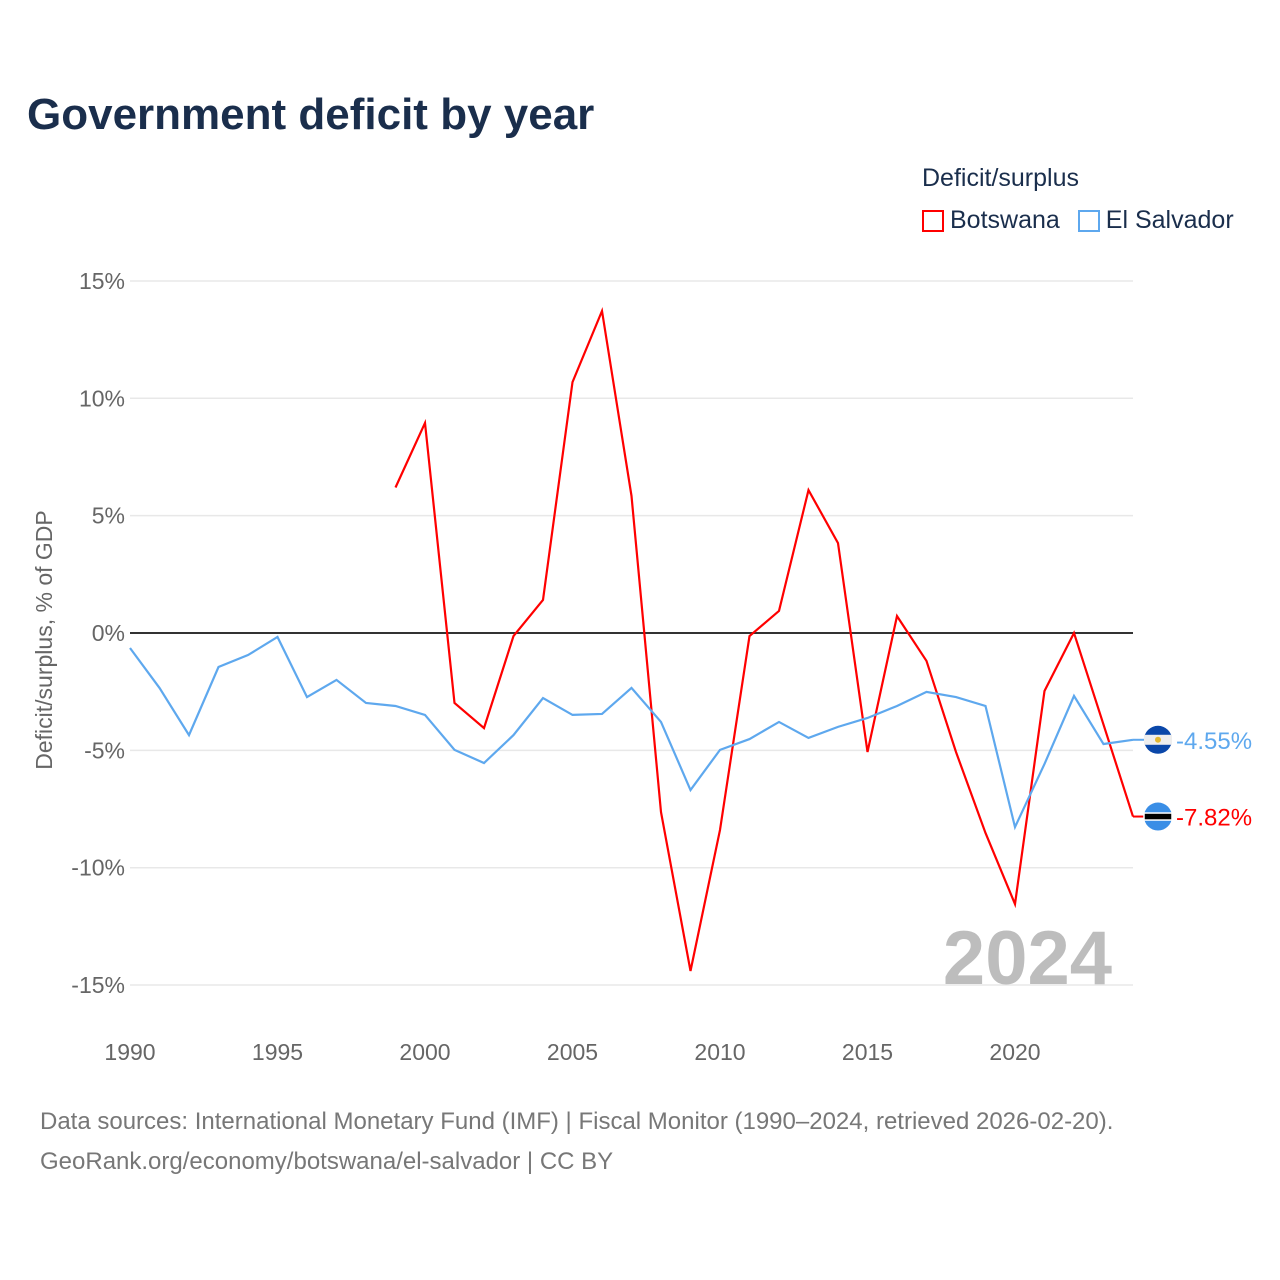  I want to click on y-tick-label: 5%, so click(108, 516).